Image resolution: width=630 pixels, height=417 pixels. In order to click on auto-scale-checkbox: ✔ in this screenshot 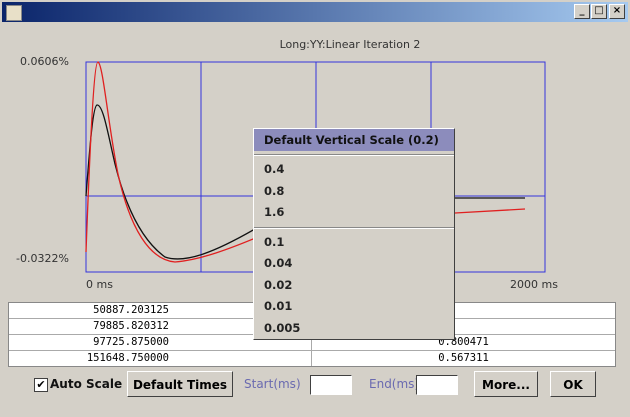, I will do `click(41, 385)`.